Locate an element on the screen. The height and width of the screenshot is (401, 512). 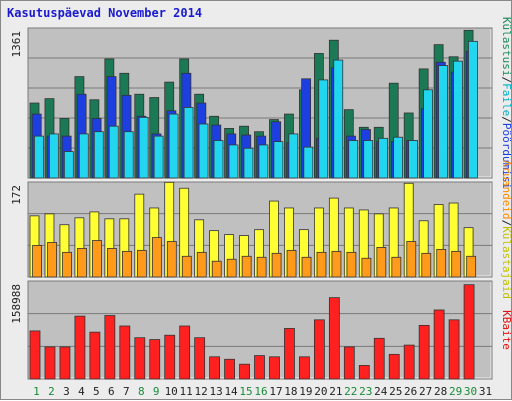
x-tick-label-day-28: 28 is located at coordinates (440, 391).